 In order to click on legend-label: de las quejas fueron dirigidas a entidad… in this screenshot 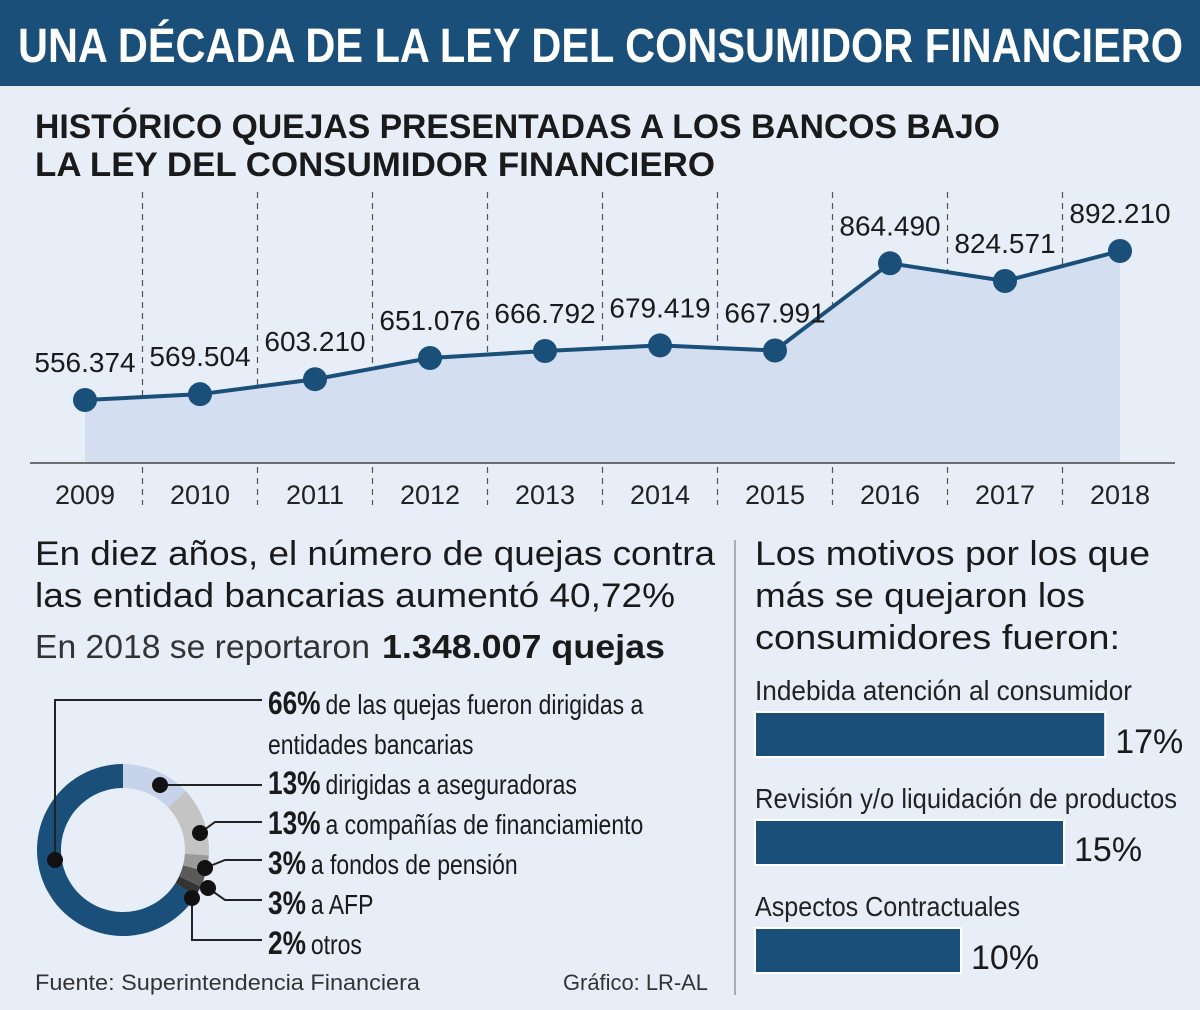, I will do `click(456, 724)`.